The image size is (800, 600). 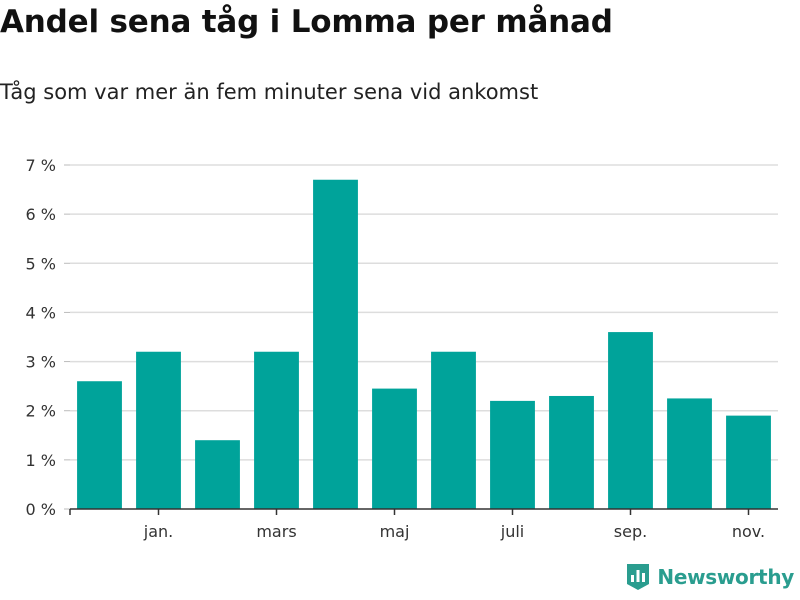 What do you see at coordinates (638, 577) in the screenshot?
I see `newsworthy-logo-icon` at bounding box center [638, 577].